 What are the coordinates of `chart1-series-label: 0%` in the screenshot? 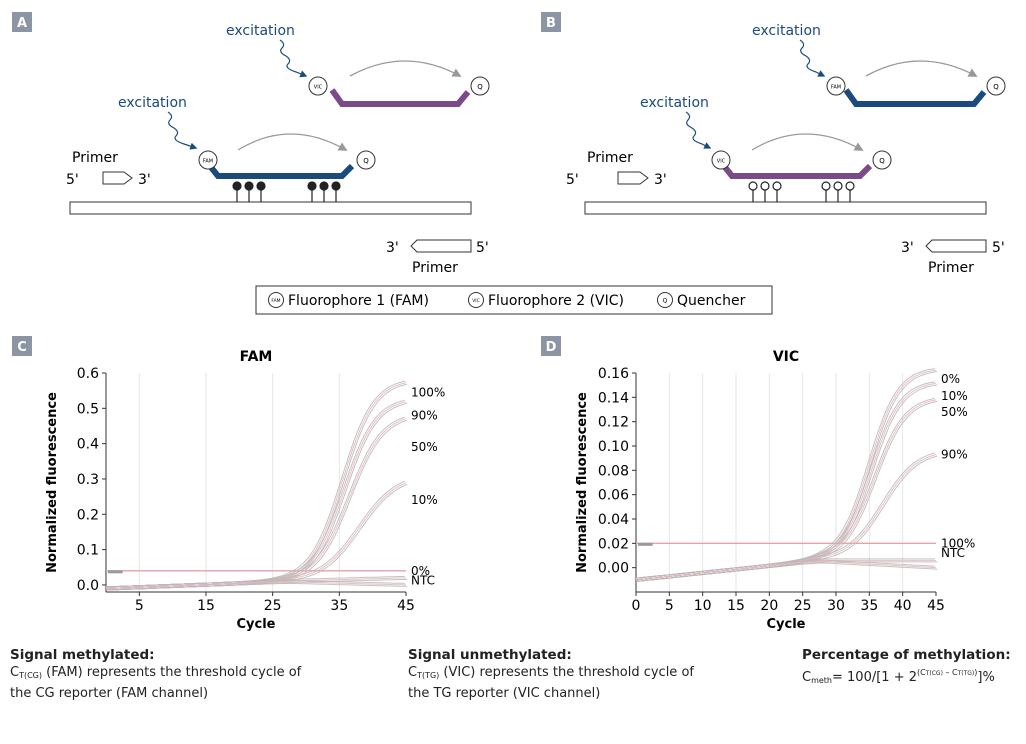 It's located at (950, 379).